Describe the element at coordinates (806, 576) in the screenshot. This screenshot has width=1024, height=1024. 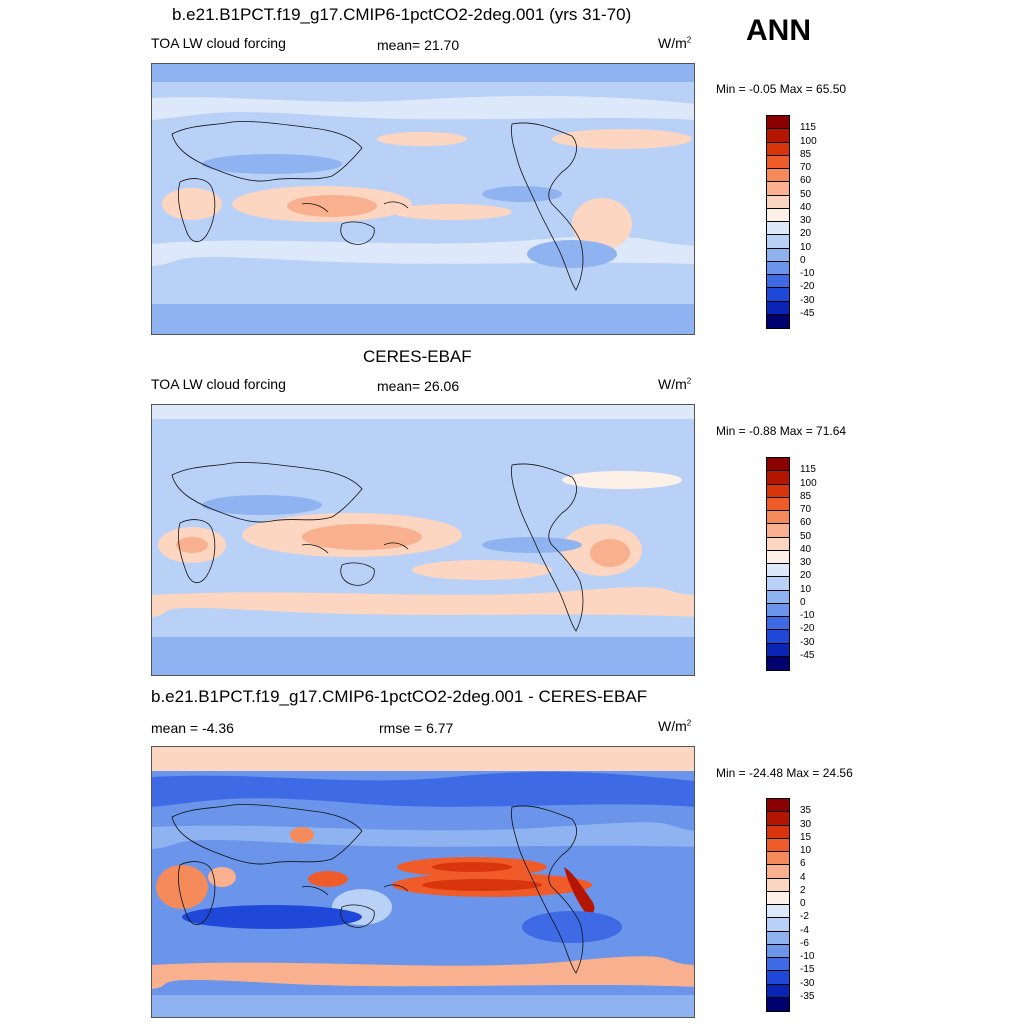
I see `colorbar-tick-label: 20` at that location.